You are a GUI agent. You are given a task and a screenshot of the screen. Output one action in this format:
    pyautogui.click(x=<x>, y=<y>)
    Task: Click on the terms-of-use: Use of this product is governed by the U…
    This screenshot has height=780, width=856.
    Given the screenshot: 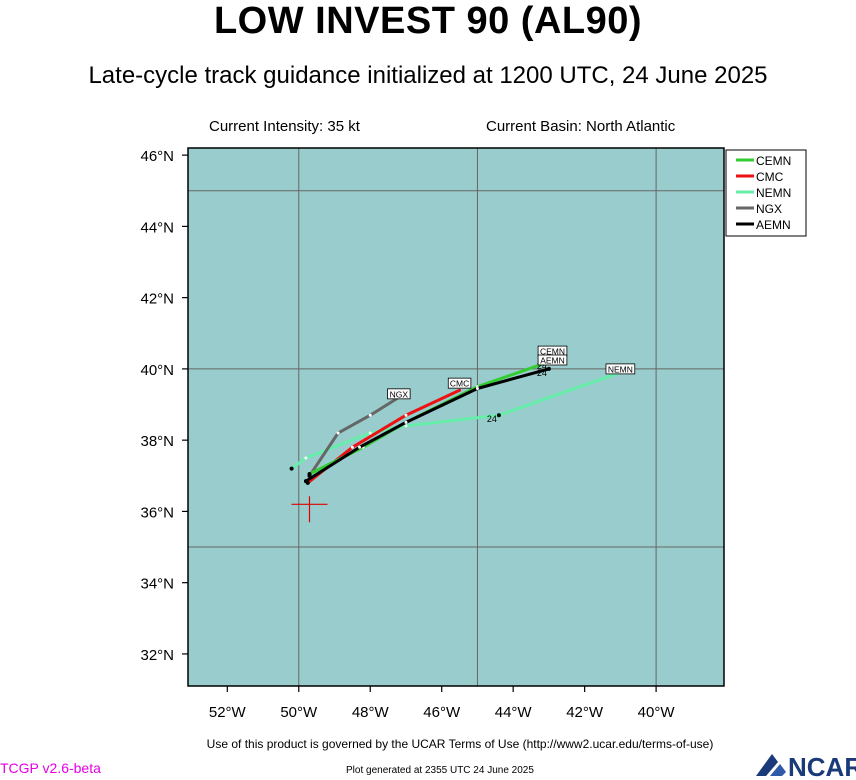 What is the action you would take?
    pyautogui.click(x=460, y=744)
    